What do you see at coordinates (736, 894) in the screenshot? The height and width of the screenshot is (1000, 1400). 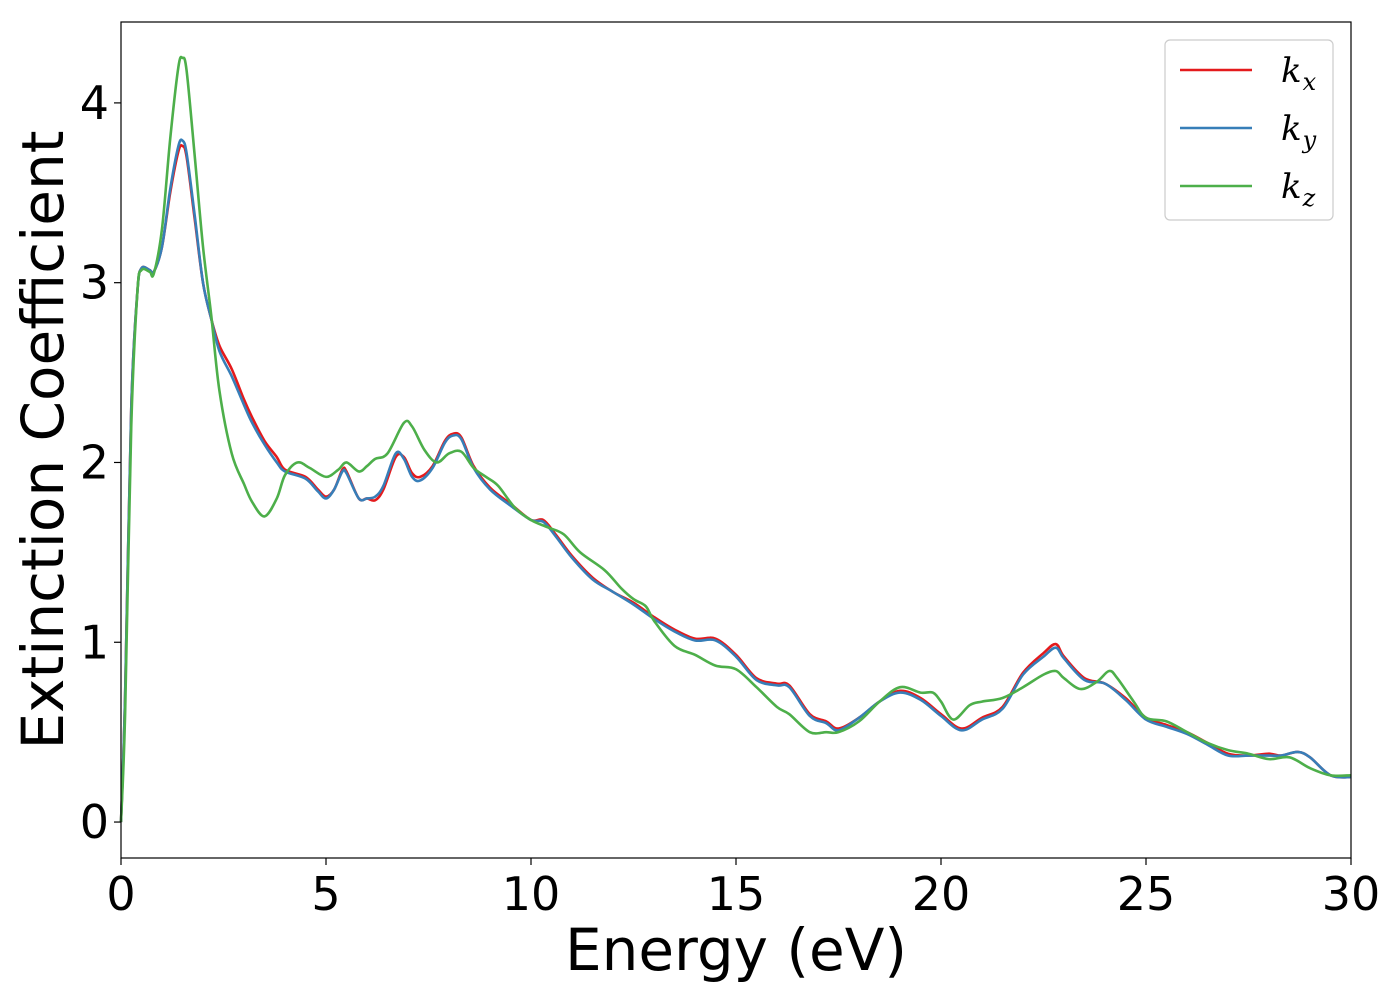 I see `x-tick-label: 15` at bounding box center [736, 894].